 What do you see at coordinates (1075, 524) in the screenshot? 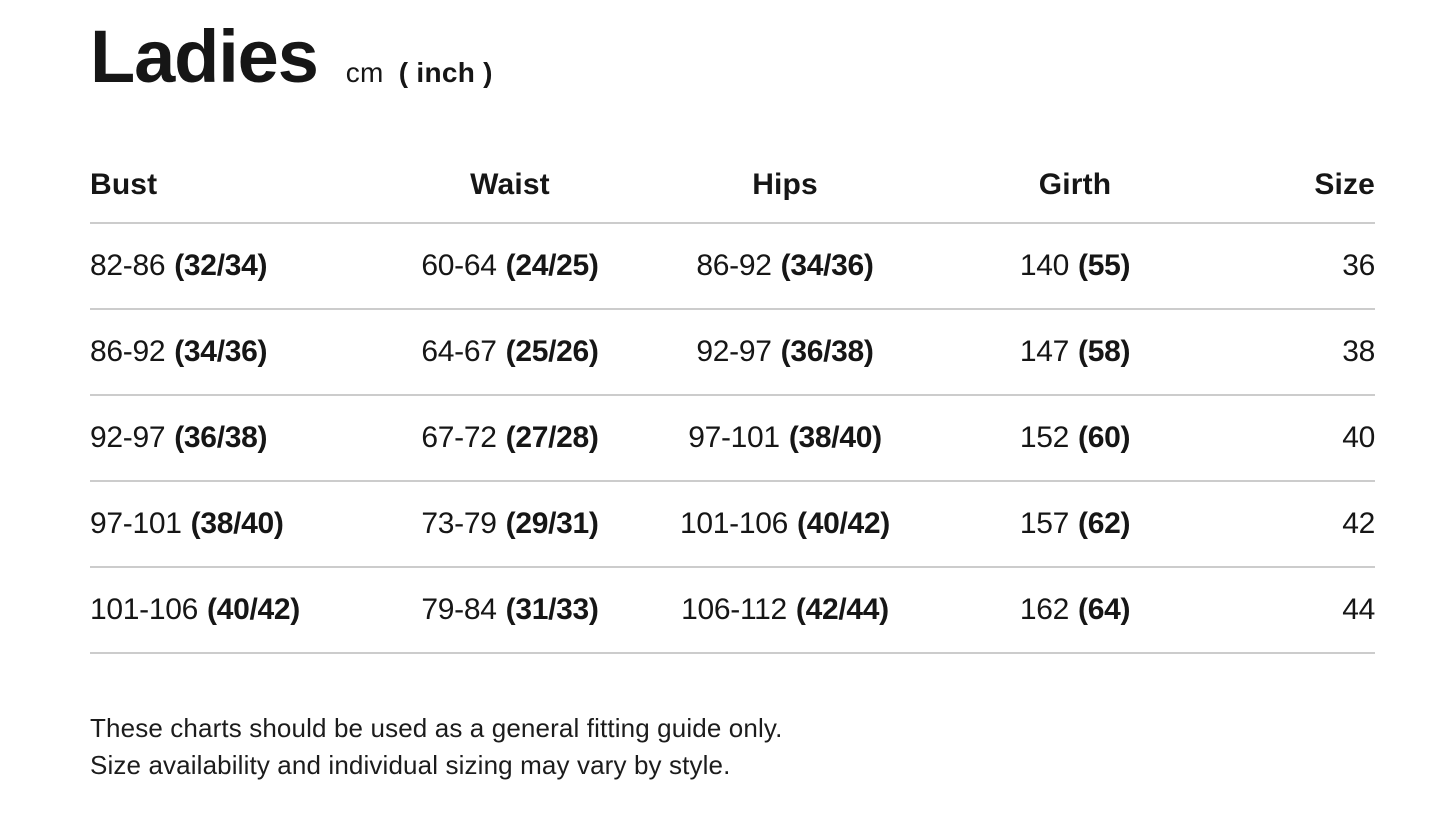
I see `cell-girth: 157 (62)` at bounding box center [1075, 524].